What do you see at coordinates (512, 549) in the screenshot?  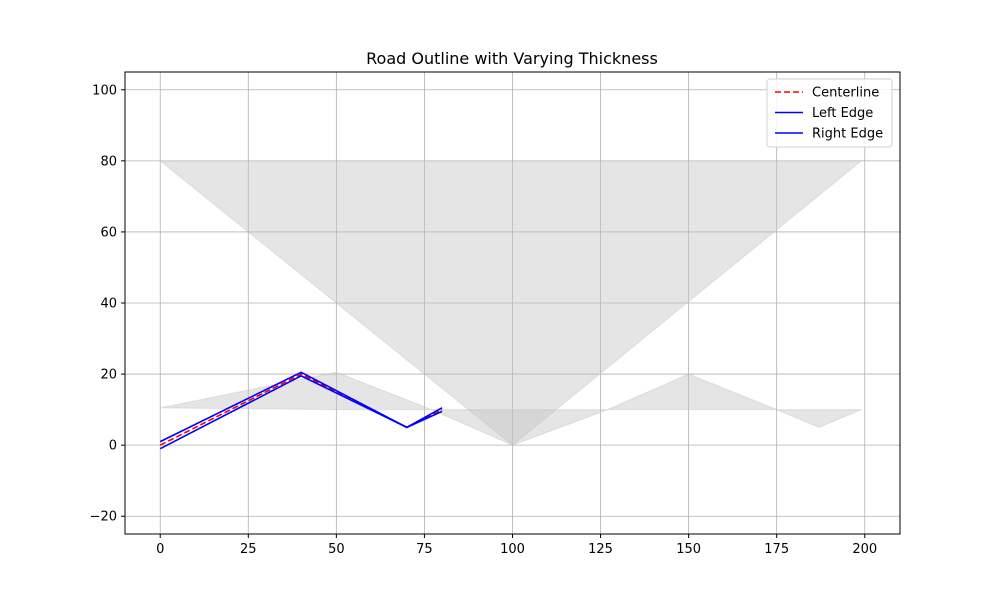 I see `x-tick-label: 100` at bounding box center [512, 549].